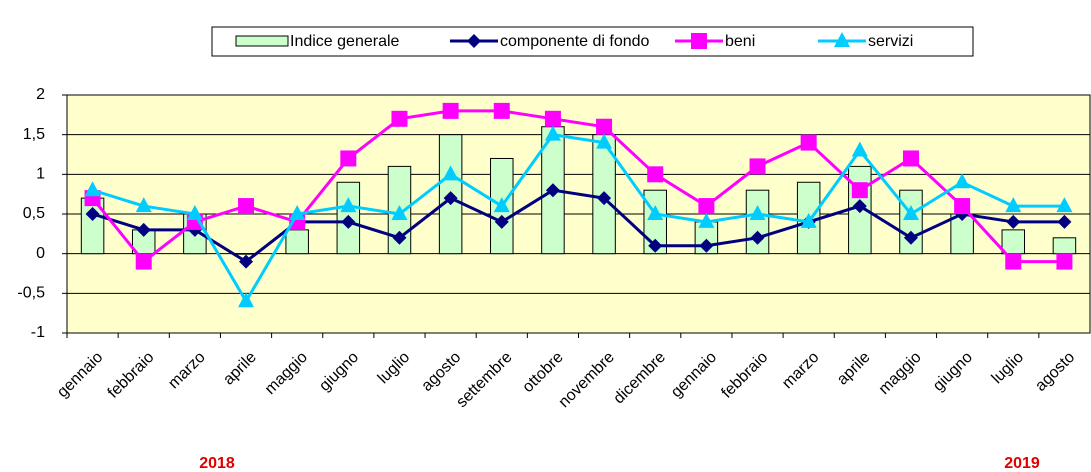  I want to click on y-tick-label: 0,5, so click(34, 213).